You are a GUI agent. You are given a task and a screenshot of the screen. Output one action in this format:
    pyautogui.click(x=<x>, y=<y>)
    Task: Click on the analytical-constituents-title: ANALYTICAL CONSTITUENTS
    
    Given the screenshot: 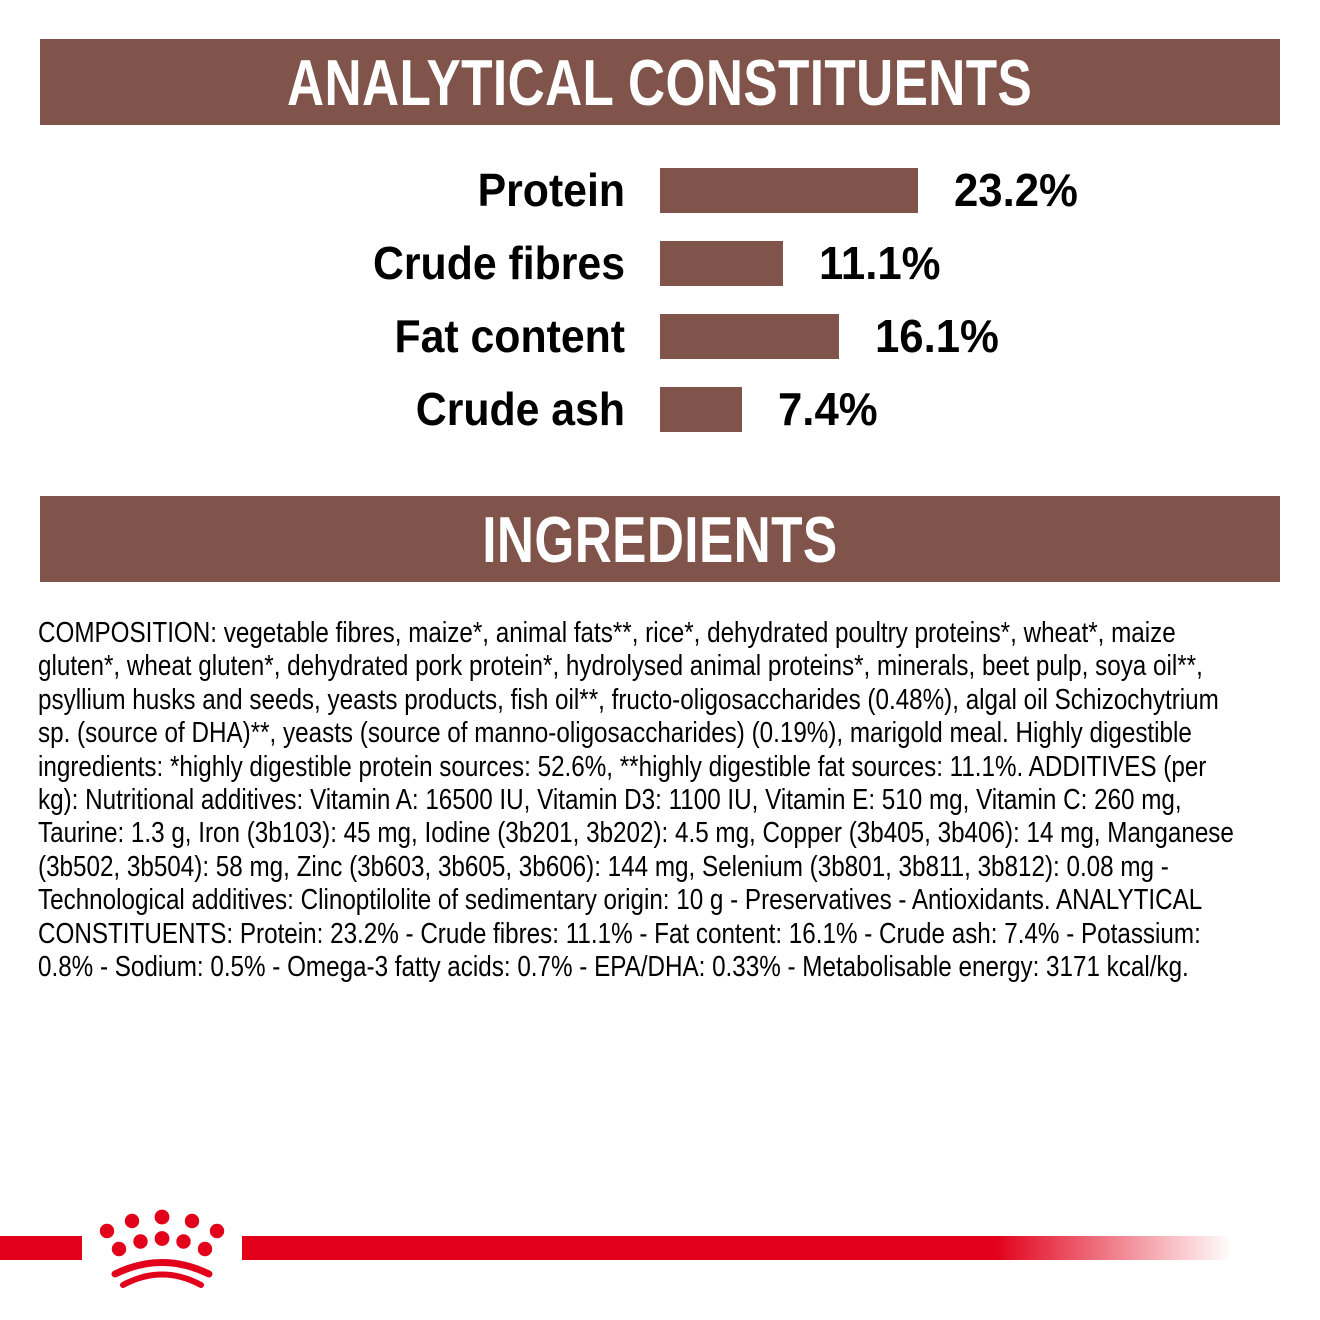 What is the action you would take?
    pyautogui.click(x=660, y=82)
    